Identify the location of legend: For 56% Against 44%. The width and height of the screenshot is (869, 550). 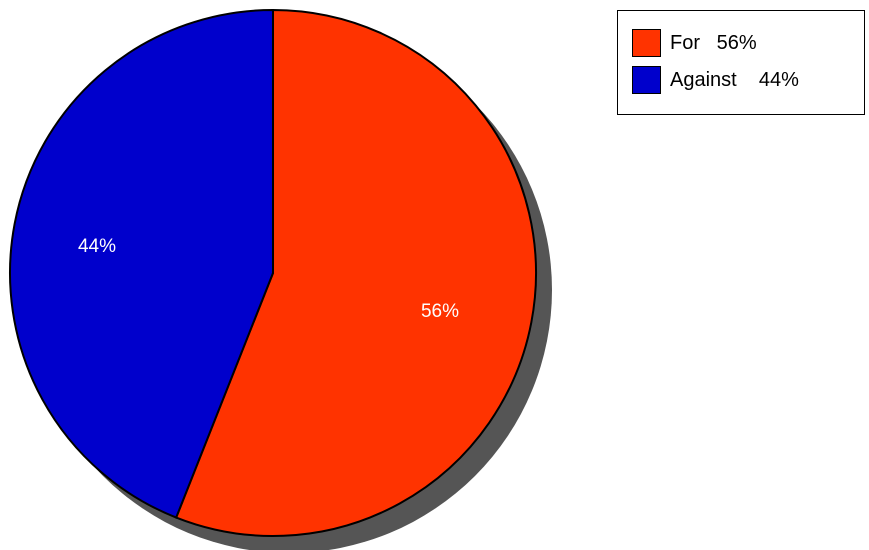
(741, 62).